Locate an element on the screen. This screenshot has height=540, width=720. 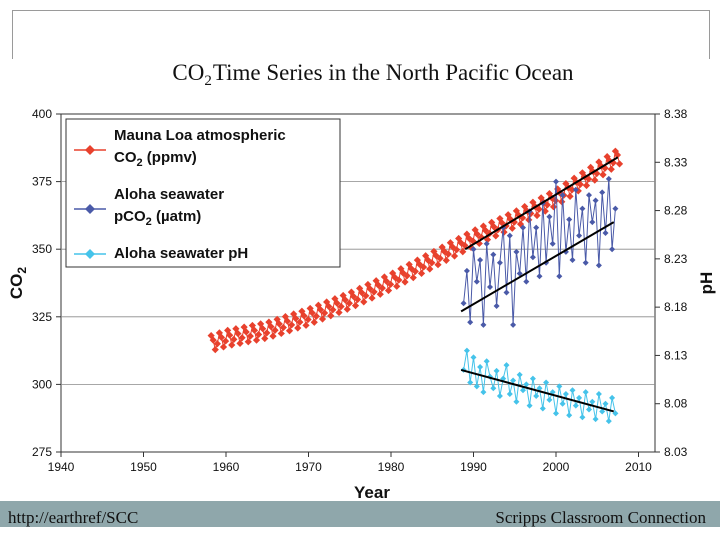
y-tick-label: 400 is located at coordinates (42, 114).